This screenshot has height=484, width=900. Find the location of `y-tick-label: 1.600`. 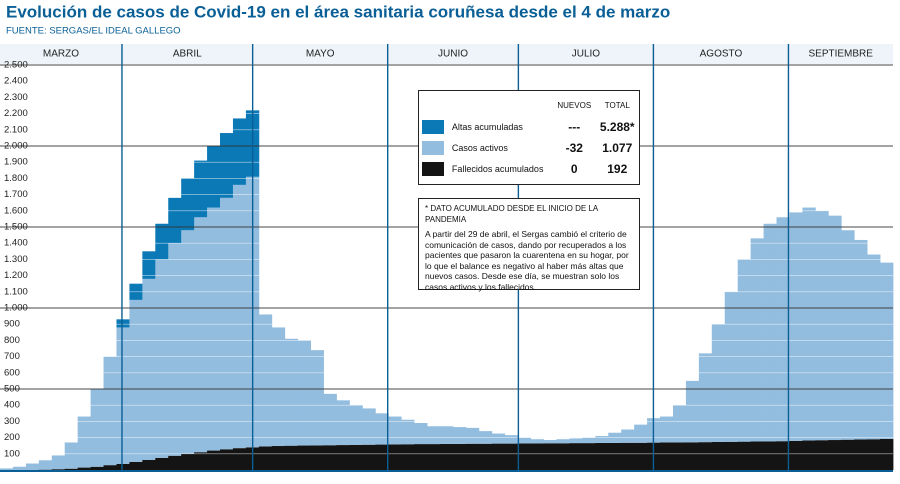

y-tick-label: 1.600 is located at coordinates (16, 210).